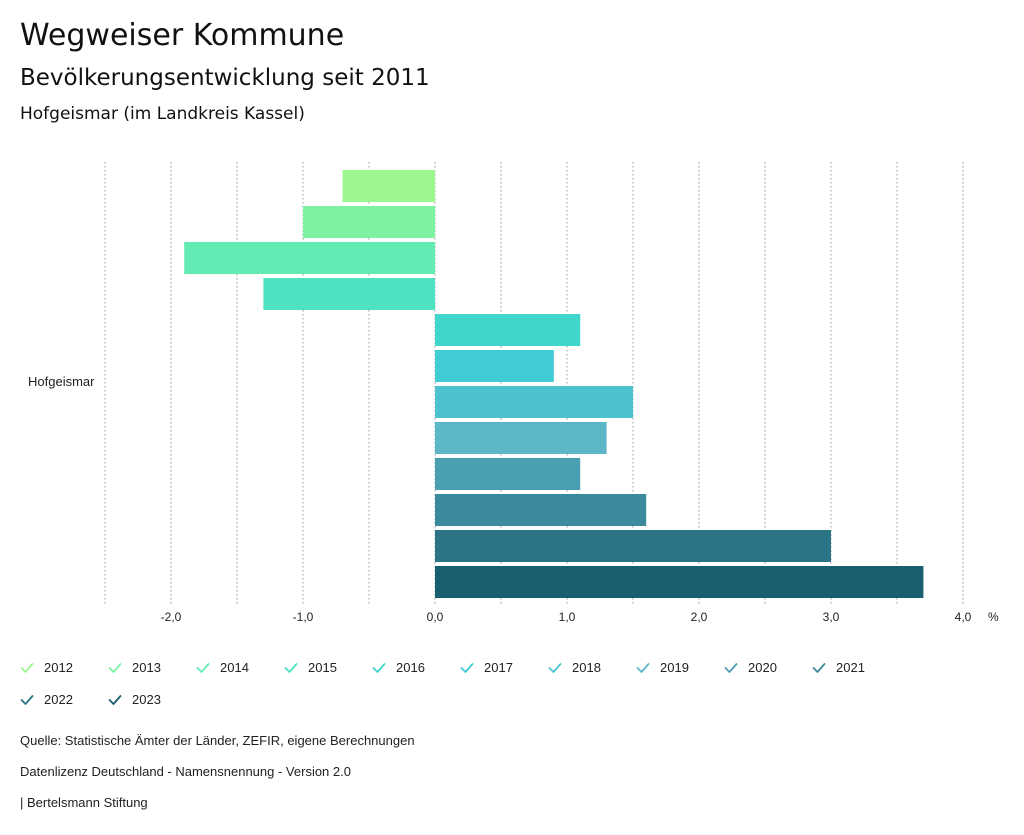 This screenshot has height=835, width=1024. Describe the element at coordinates (146, 699) in the screenshot. I see `legend-label: 2023` at that location.